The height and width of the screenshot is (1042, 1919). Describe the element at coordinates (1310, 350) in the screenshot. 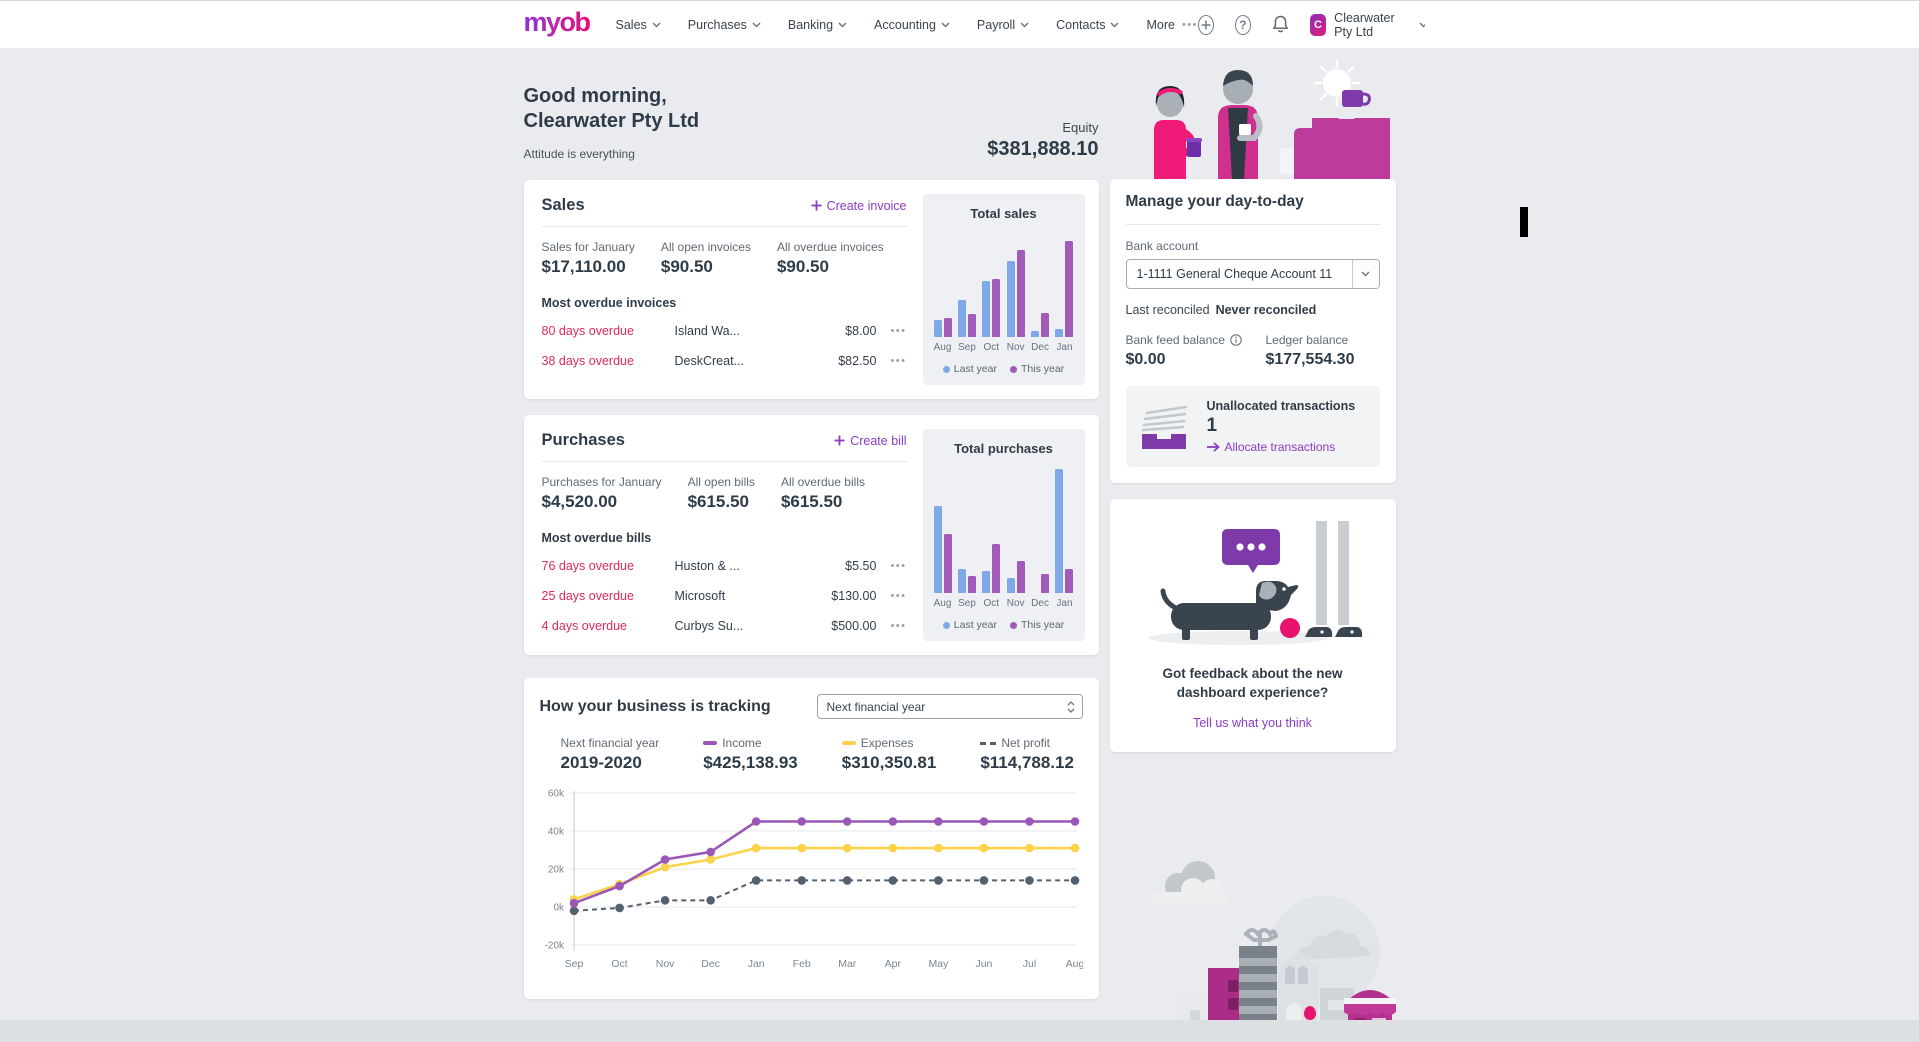

I see `ledger-balance: Ledger balance $177,554.30` at that location.